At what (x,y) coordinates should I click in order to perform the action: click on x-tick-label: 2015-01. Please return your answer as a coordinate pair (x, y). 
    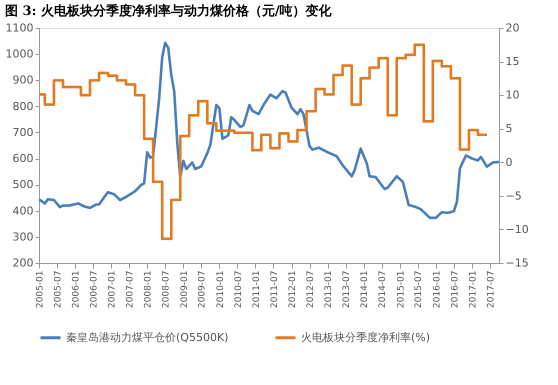
    Looking at the image, I should click on (401, 289).